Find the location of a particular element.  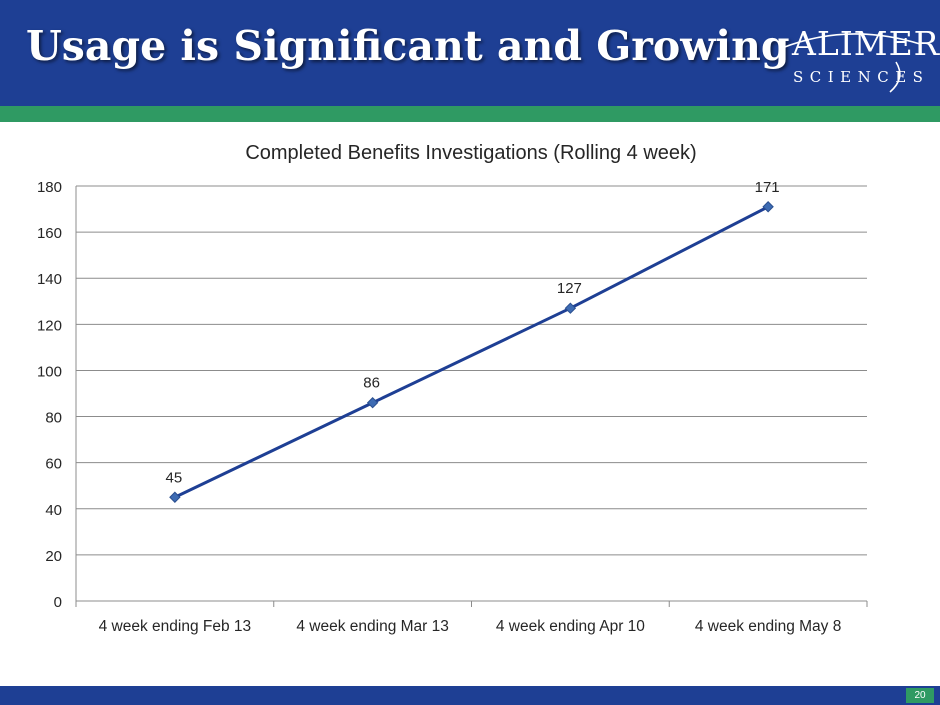

alimera-logo: ALIMERA SCIENCES is located at coordinates (859, 58).